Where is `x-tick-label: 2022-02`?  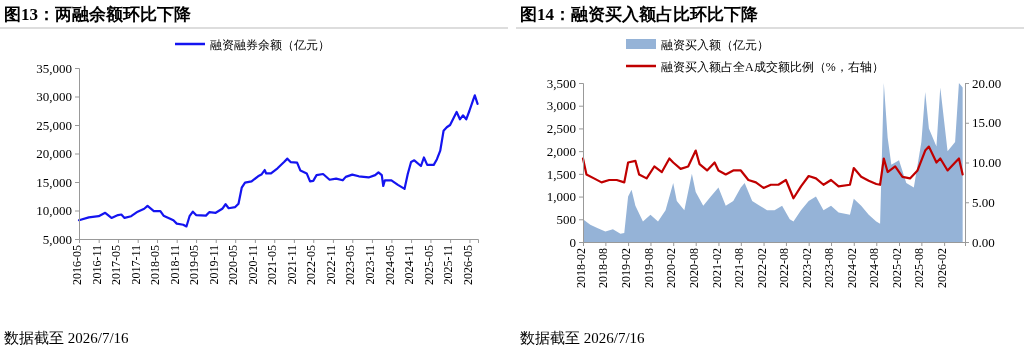
x-tick-label: 2022-02 is located at coordinates (761, 268).